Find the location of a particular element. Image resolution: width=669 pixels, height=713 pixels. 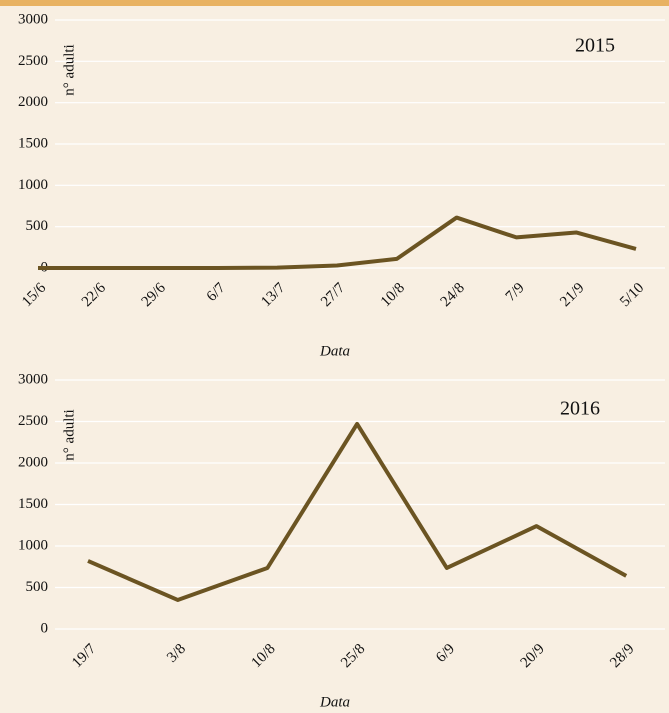

y-tick-label: 0 is located at coordinates (45, 628).